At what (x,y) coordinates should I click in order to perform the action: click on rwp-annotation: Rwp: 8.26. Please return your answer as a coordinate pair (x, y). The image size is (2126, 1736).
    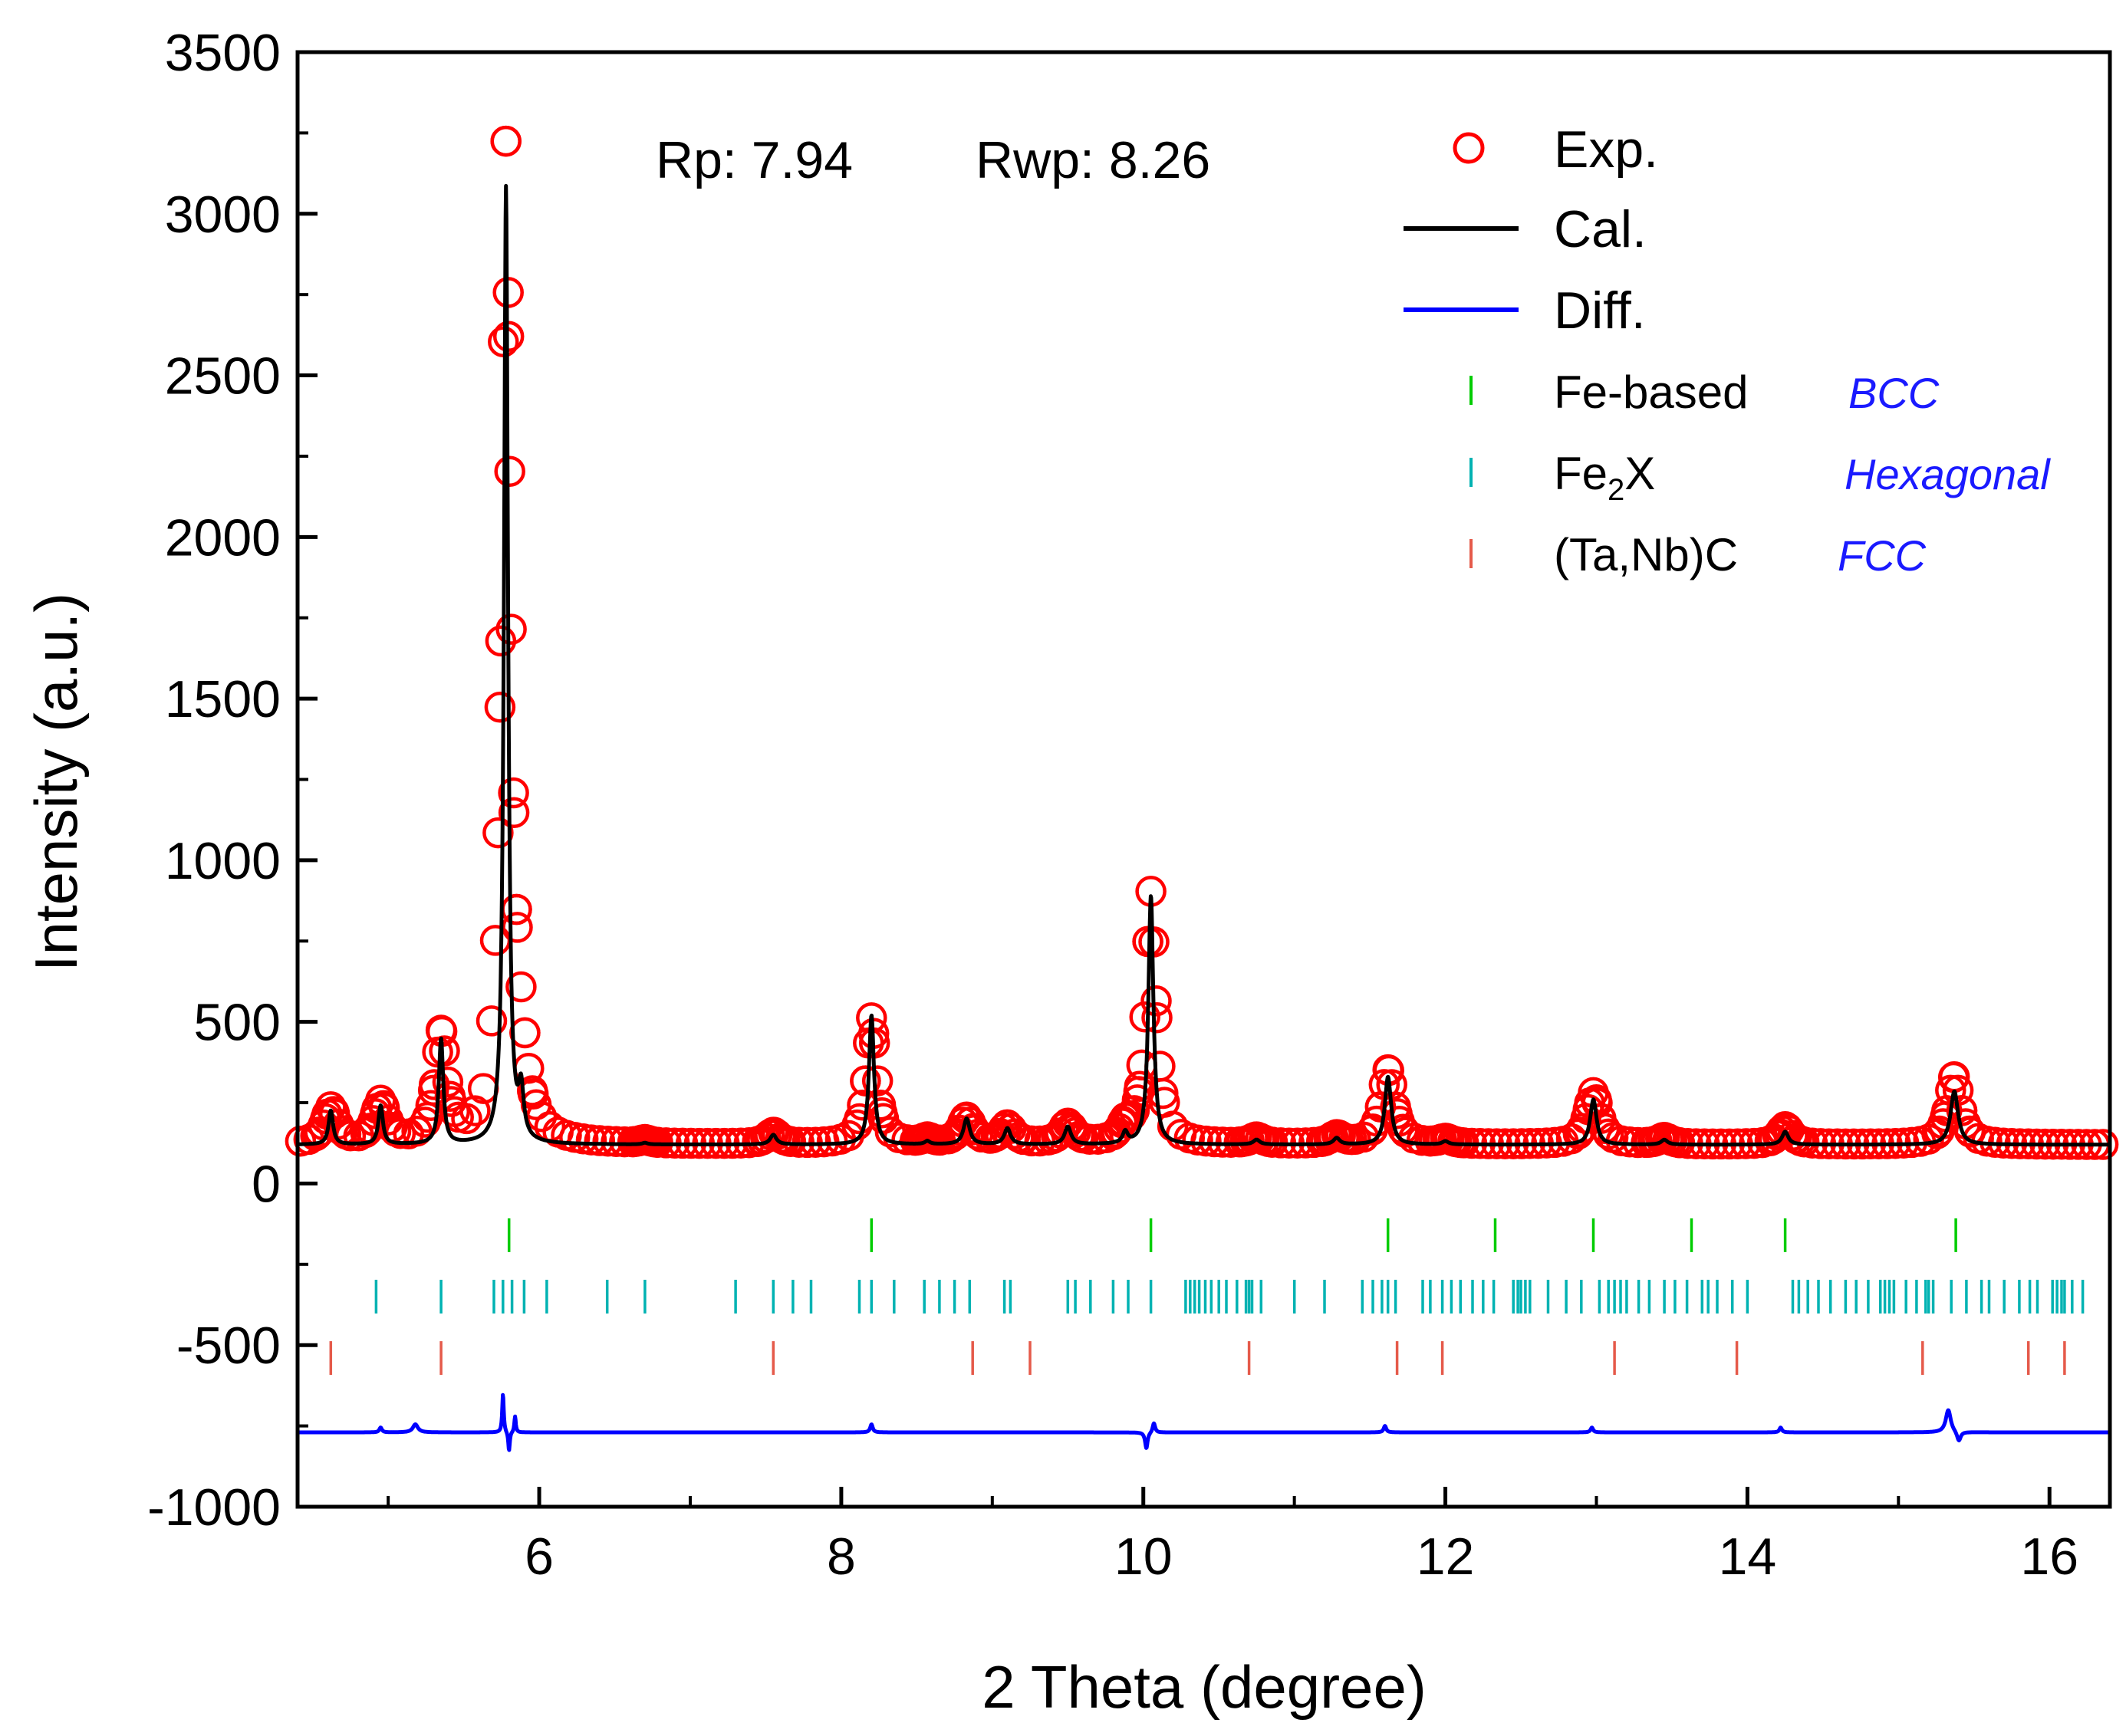
    Looking at the image, I should click on (1093, 160).